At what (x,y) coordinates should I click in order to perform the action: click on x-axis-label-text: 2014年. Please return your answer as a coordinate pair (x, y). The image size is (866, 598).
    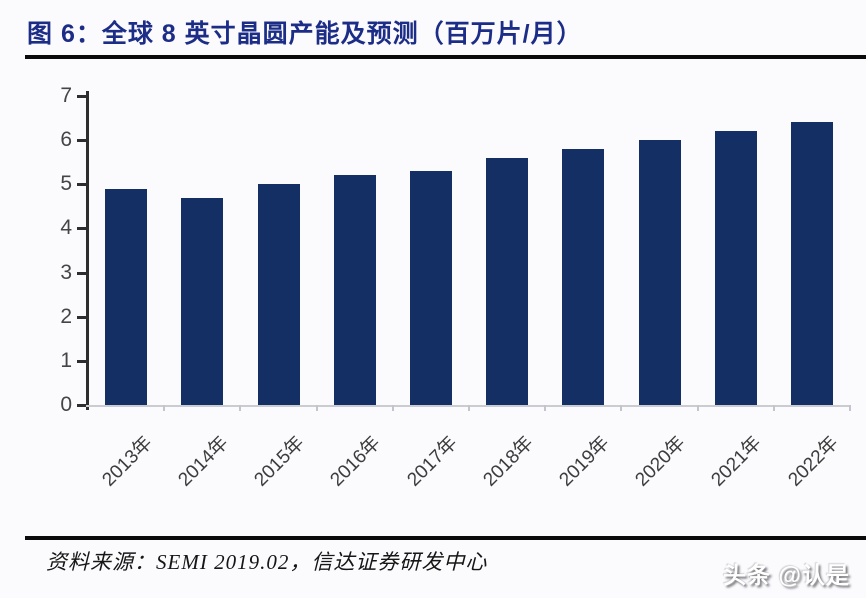
    Looking at the image, I should click on (203, 461).